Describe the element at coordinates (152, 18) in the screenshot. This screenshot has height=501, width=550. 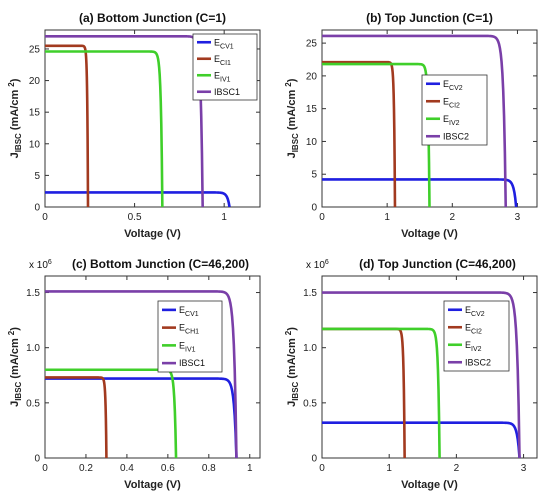
I see `panel-title: (a) Bottom Junction (C=1)` at that location.